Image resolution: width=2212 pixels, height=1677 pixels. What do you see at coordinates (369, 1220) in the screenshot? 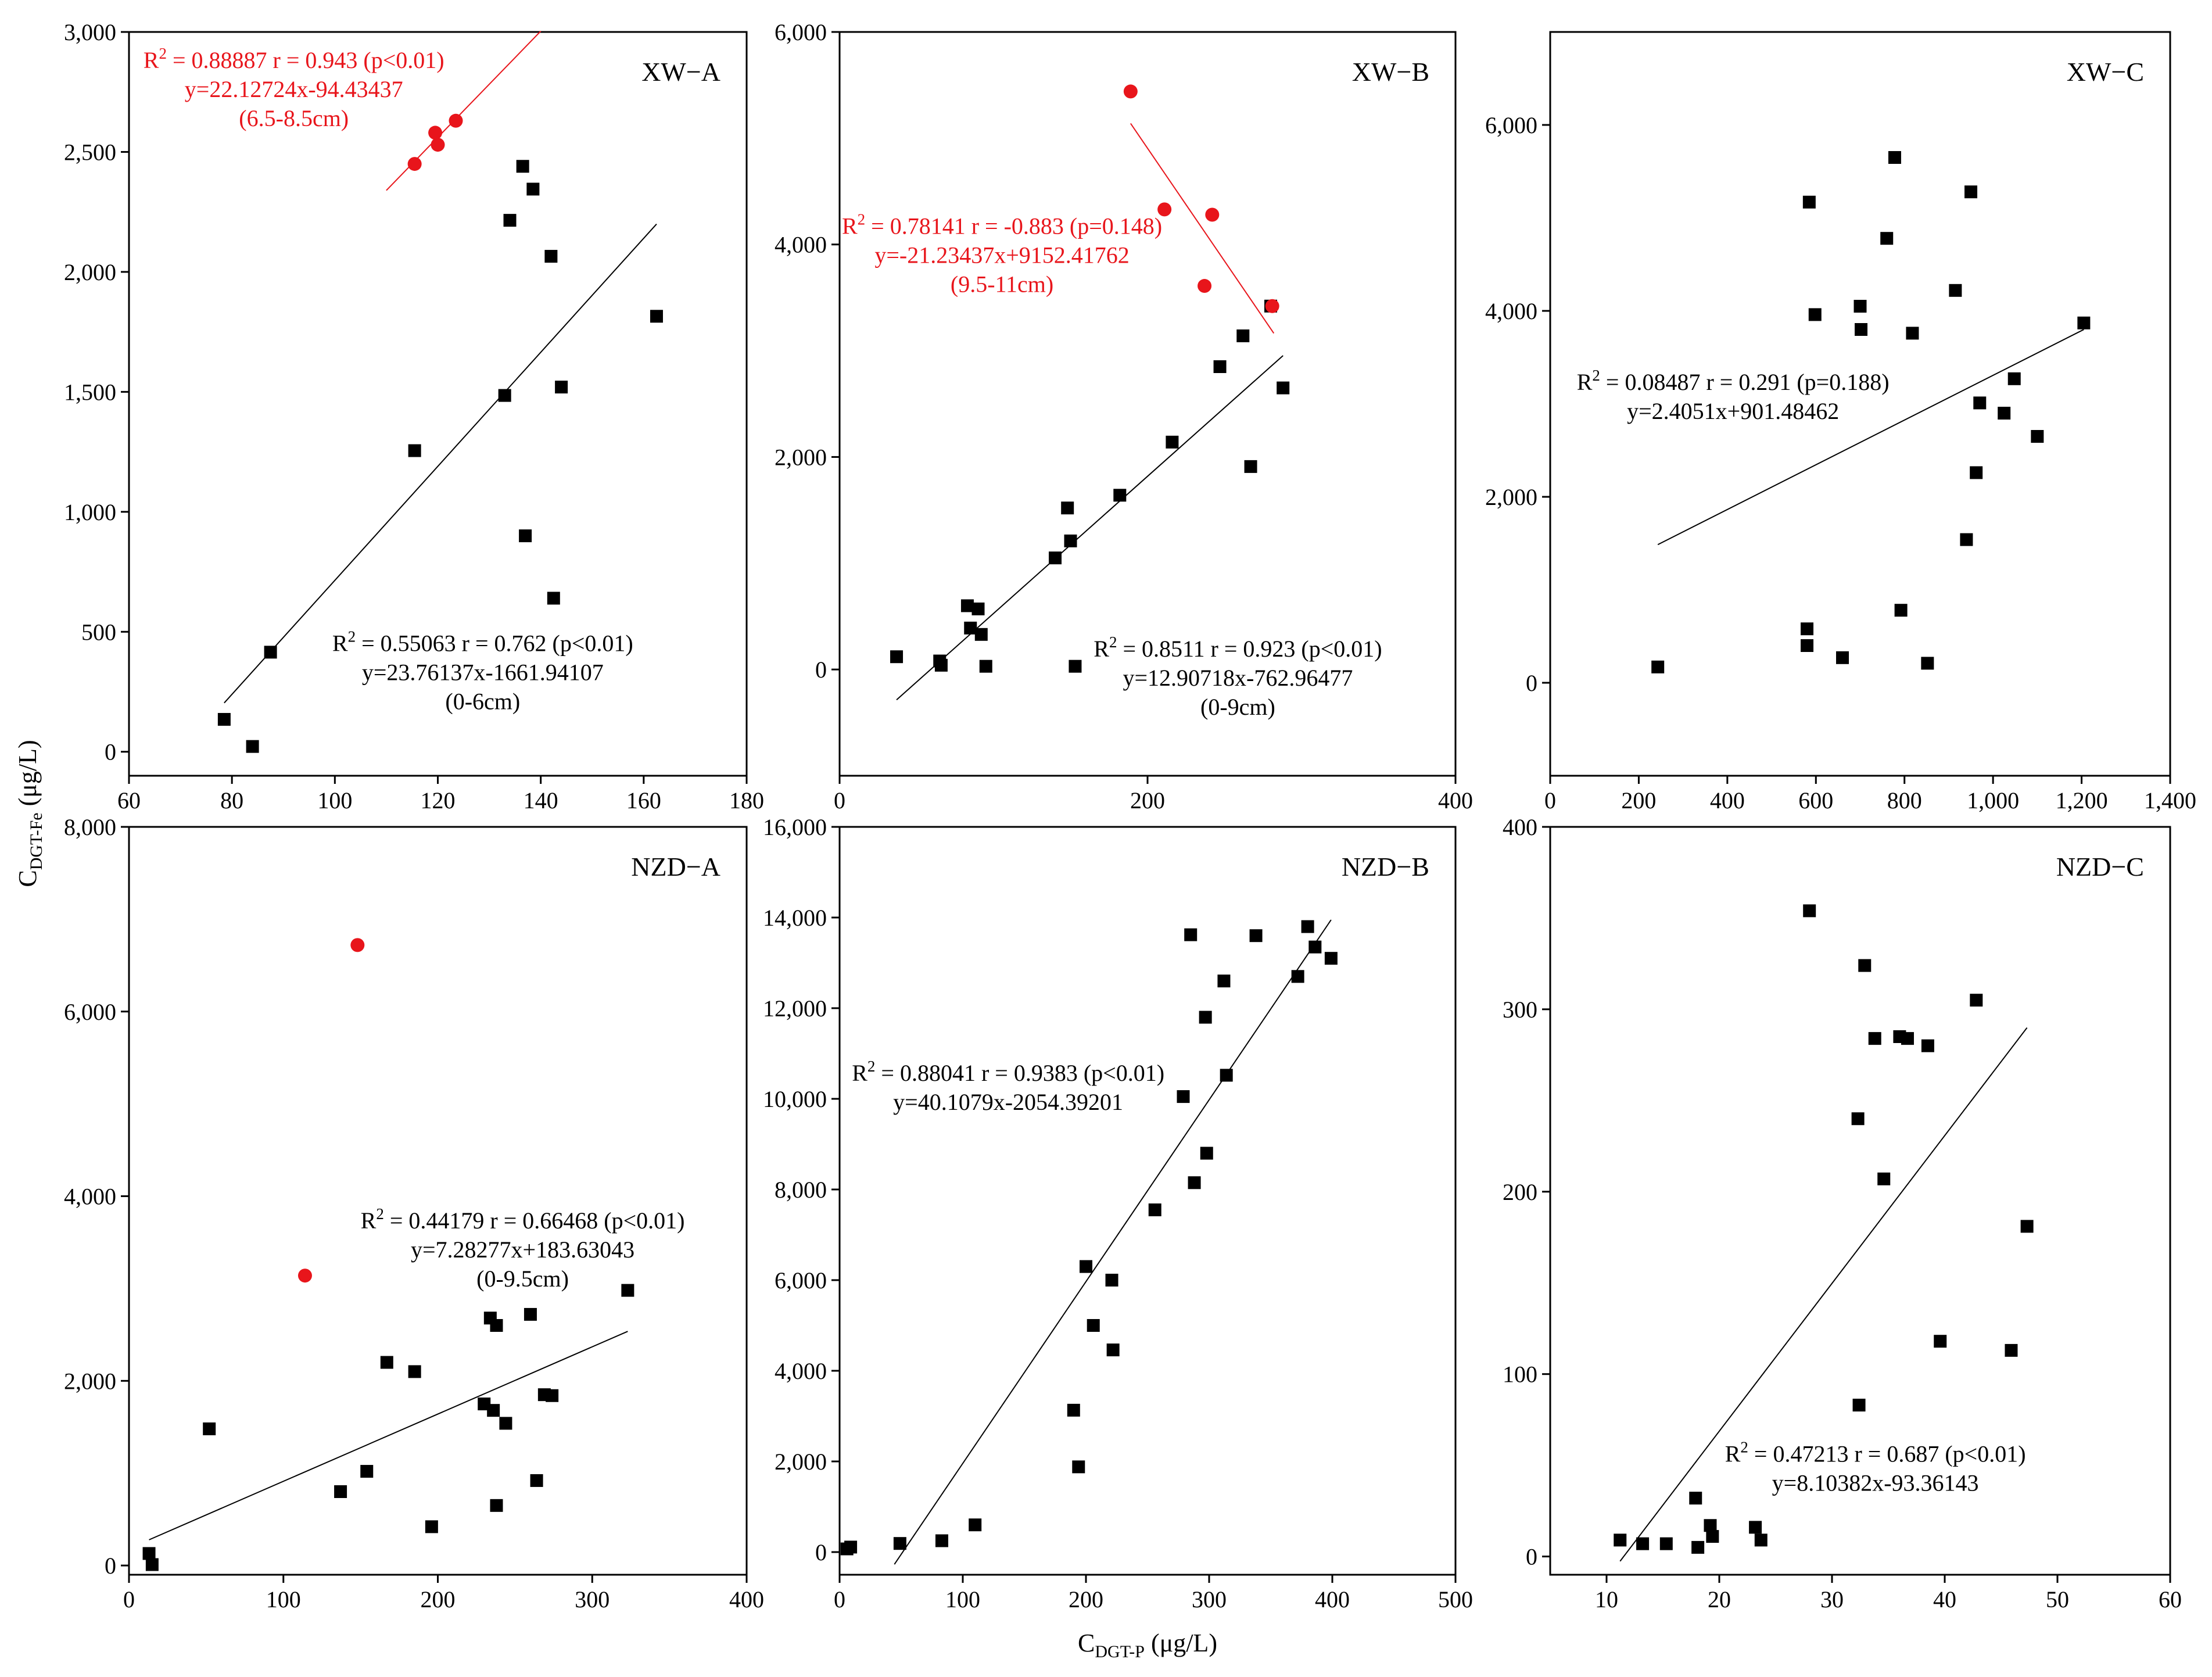
I see `r2-prefix: R` at bounding box center [369, 1220].